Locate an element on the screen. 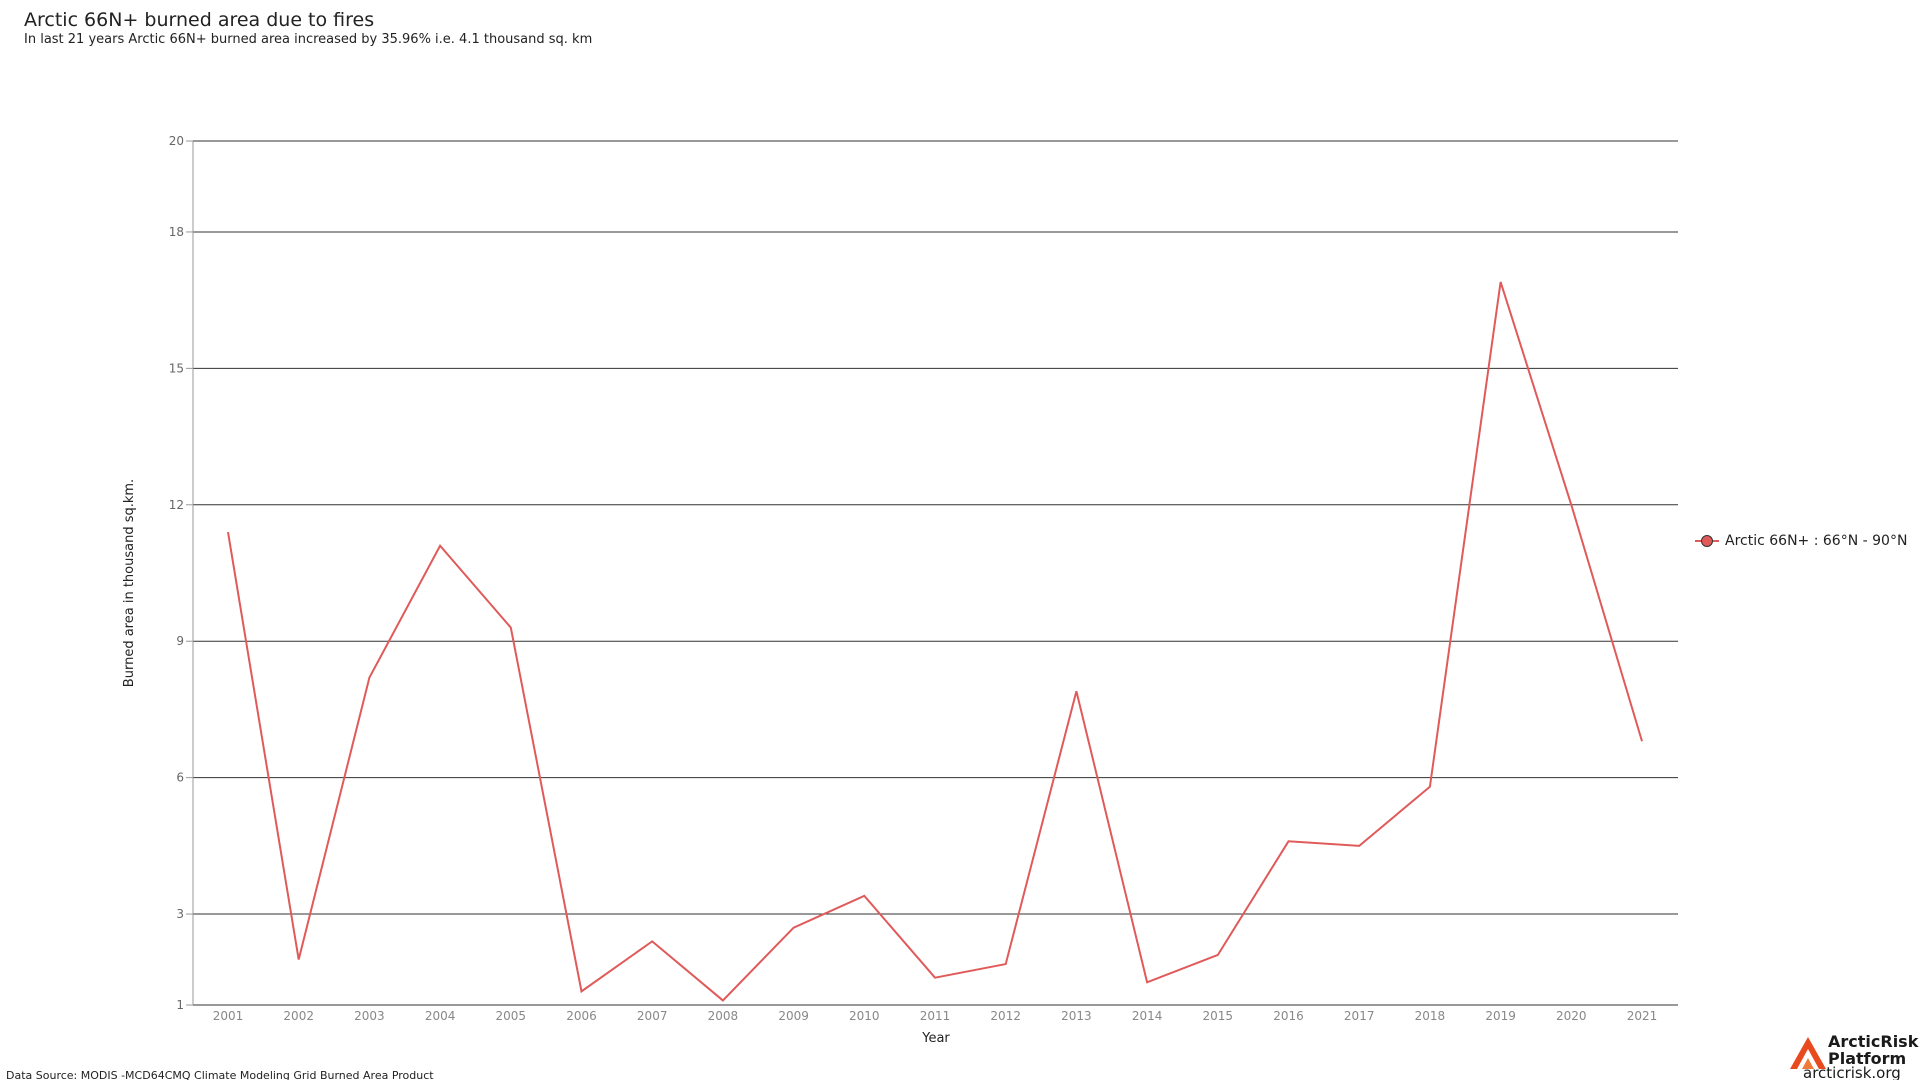 This screenshot has width=1920, height=1080. x-tick-label: 2018 is located at coordinates (1430, 1016).